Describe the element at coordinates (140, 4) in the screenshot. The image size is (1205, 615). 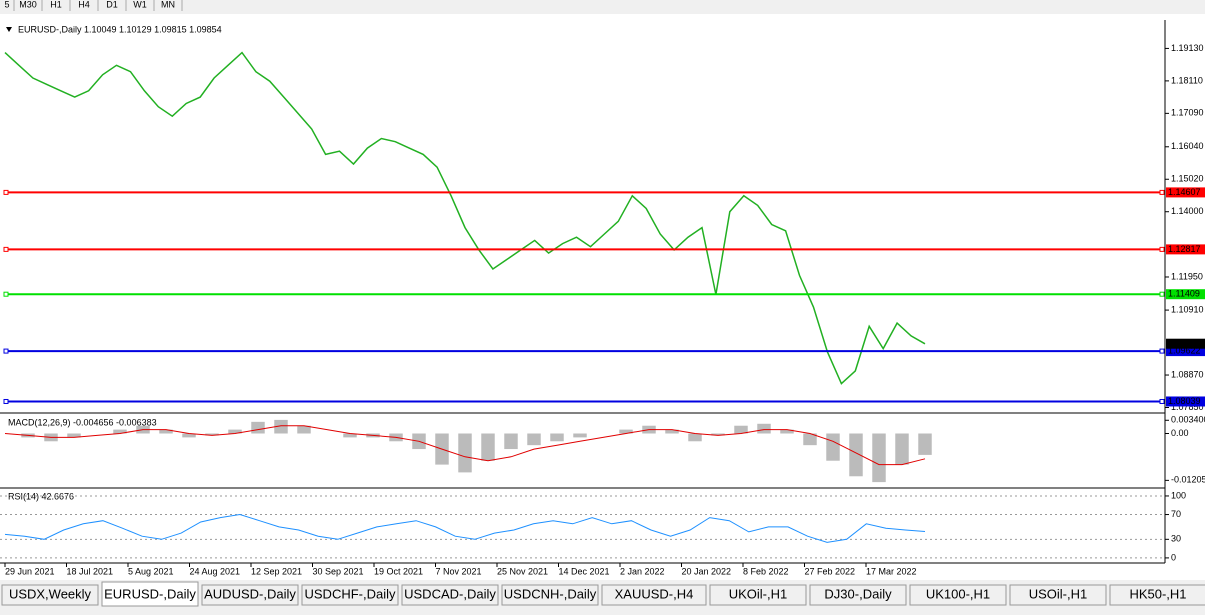
I see `timeframe-button: W1` at that location.